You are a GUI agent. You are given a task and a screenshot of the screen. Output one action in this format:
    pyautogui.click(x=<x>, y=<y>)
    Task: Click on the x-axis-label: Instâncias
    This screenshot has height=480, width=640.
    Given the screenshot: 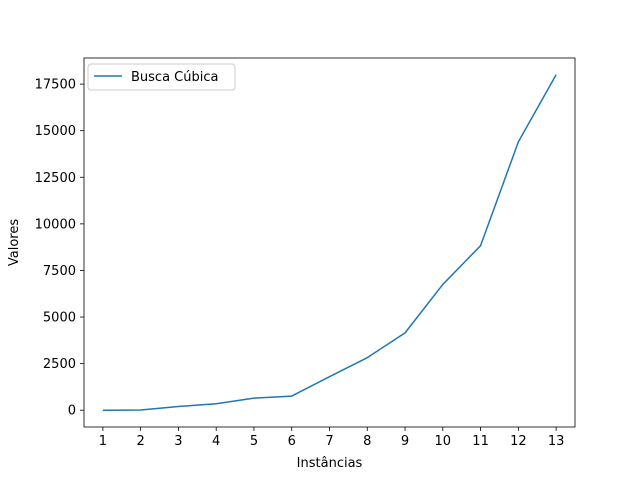 What is the action you would take?
    pyautogui.click(x=330, y=463)
    